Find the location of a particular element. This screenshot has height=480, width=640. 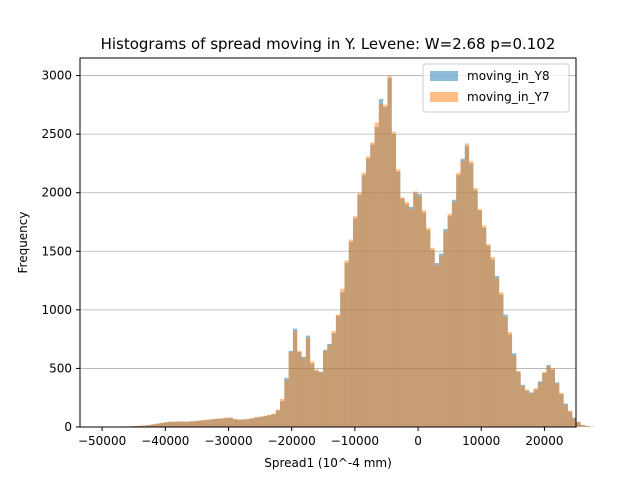

x-tick-label: −20000 is located at coordinates (292, 441).